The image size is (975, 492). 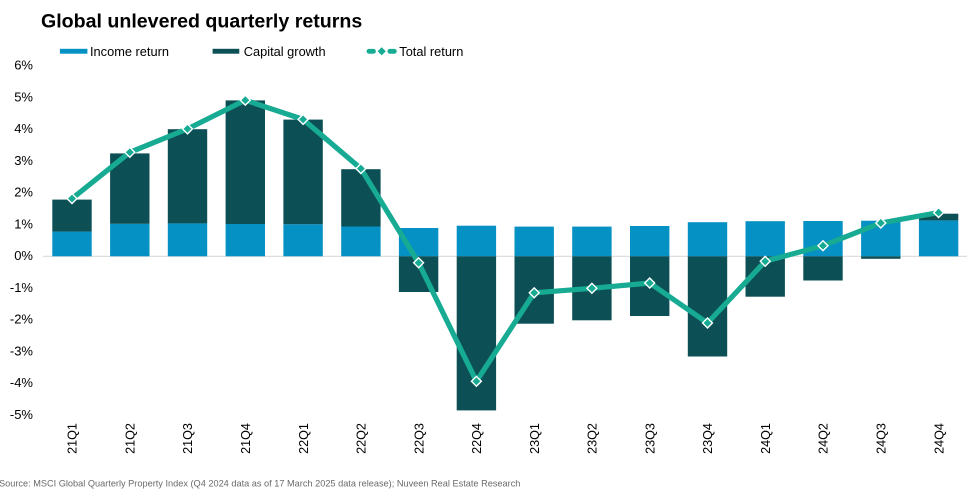 I want to click on svg-text: -3%, so click(x=22, y=350).